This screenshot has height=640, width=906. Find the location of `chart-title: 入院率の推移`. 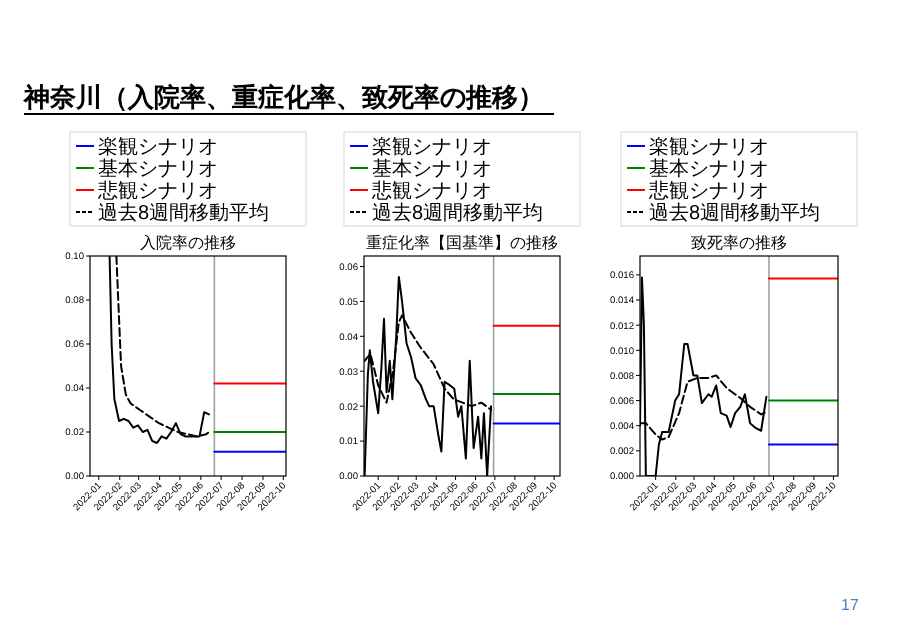

chart-title: 入院率の推移 is located at coordinates (188, 243).